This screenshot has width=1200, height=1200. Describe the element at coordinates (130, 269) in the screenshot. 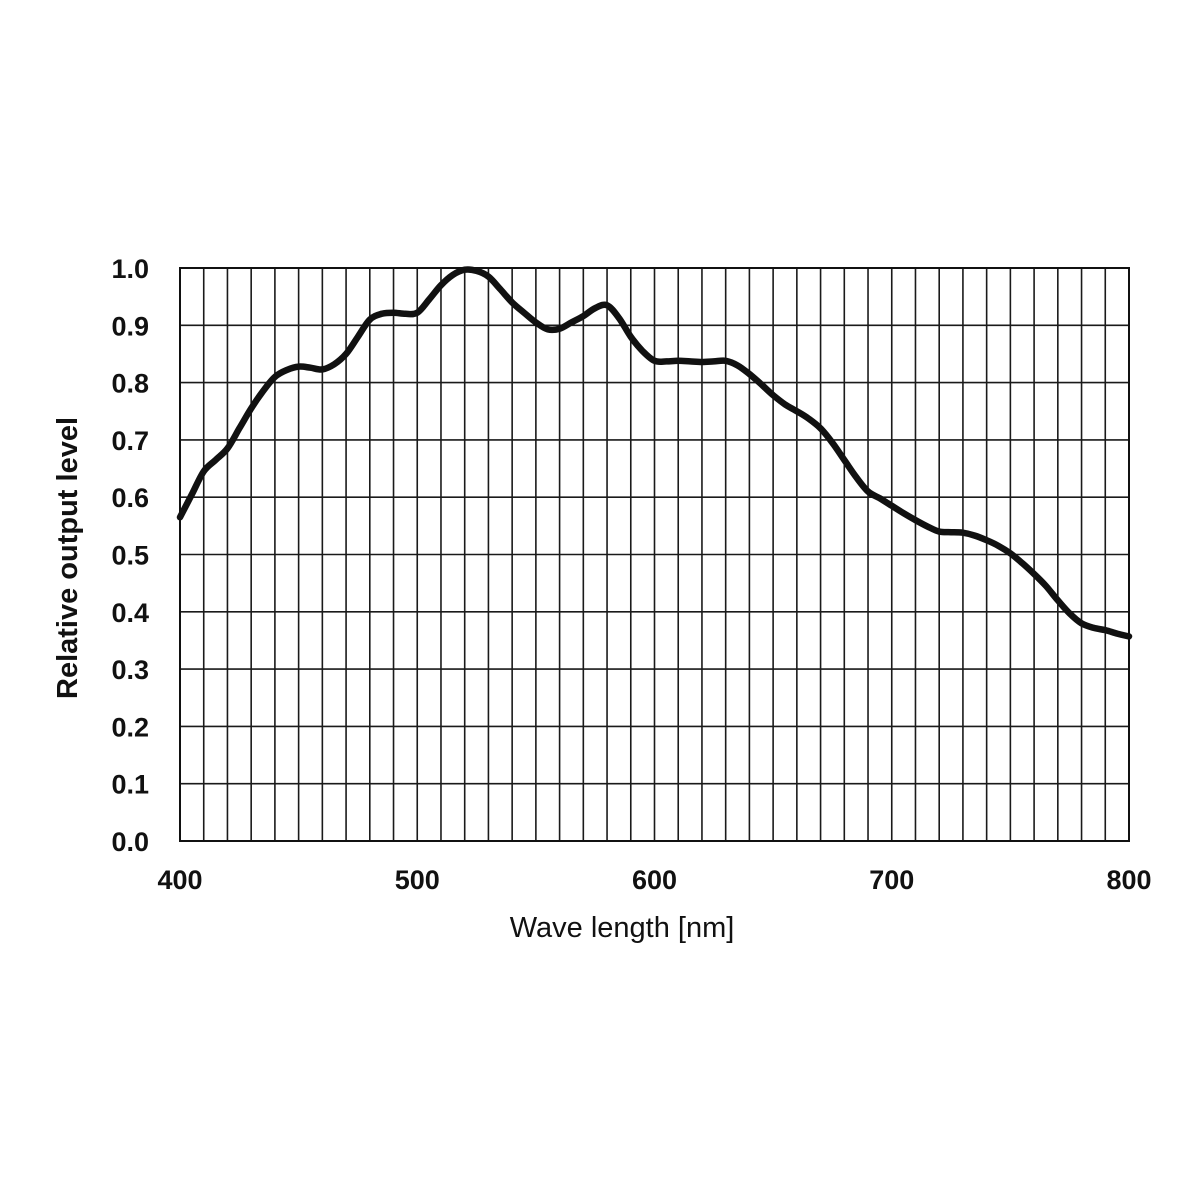

I see `y-tick-label: 1.0` at that location.